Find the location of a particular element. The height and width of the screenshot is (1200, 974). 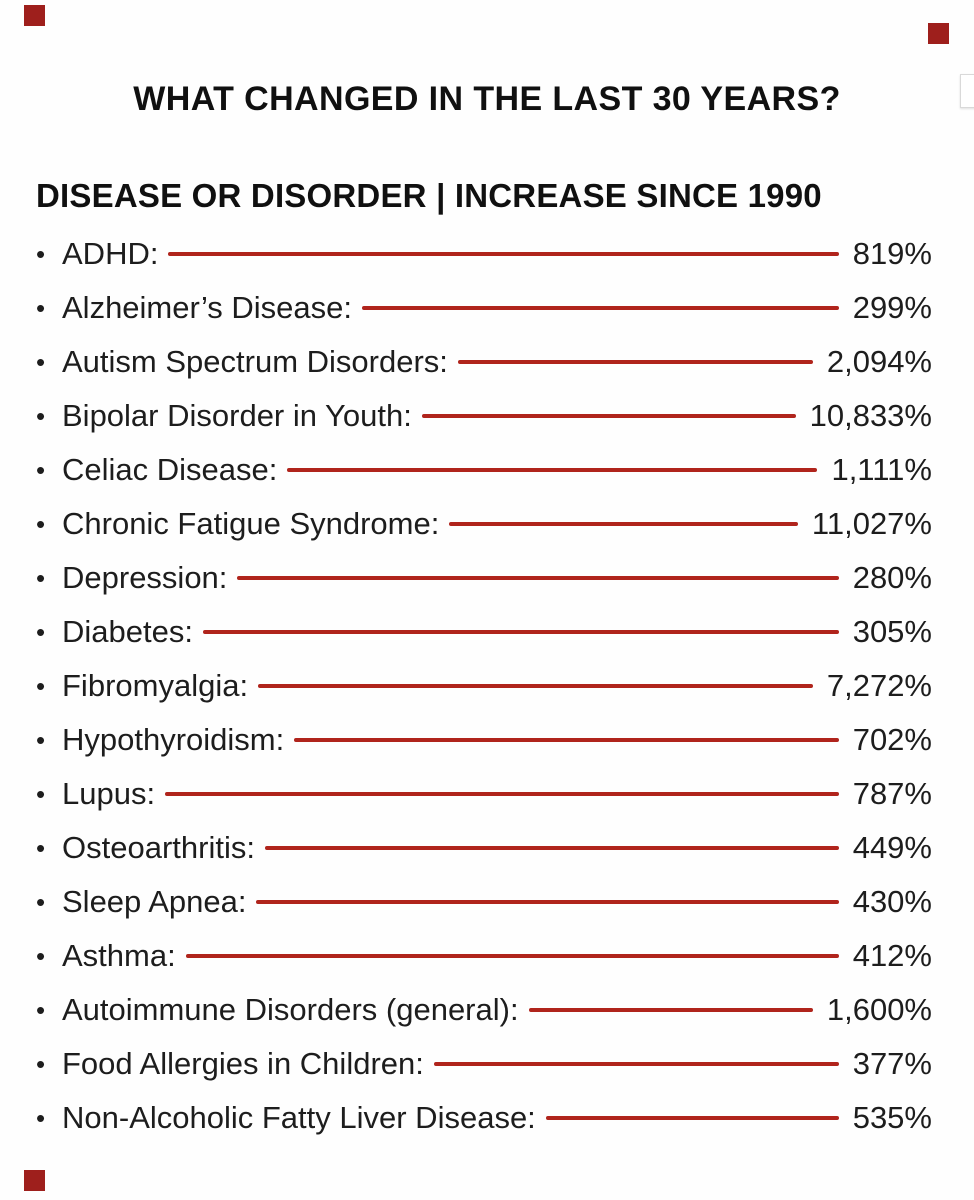

increase-value: 787% is located at coordinates (892, 793).